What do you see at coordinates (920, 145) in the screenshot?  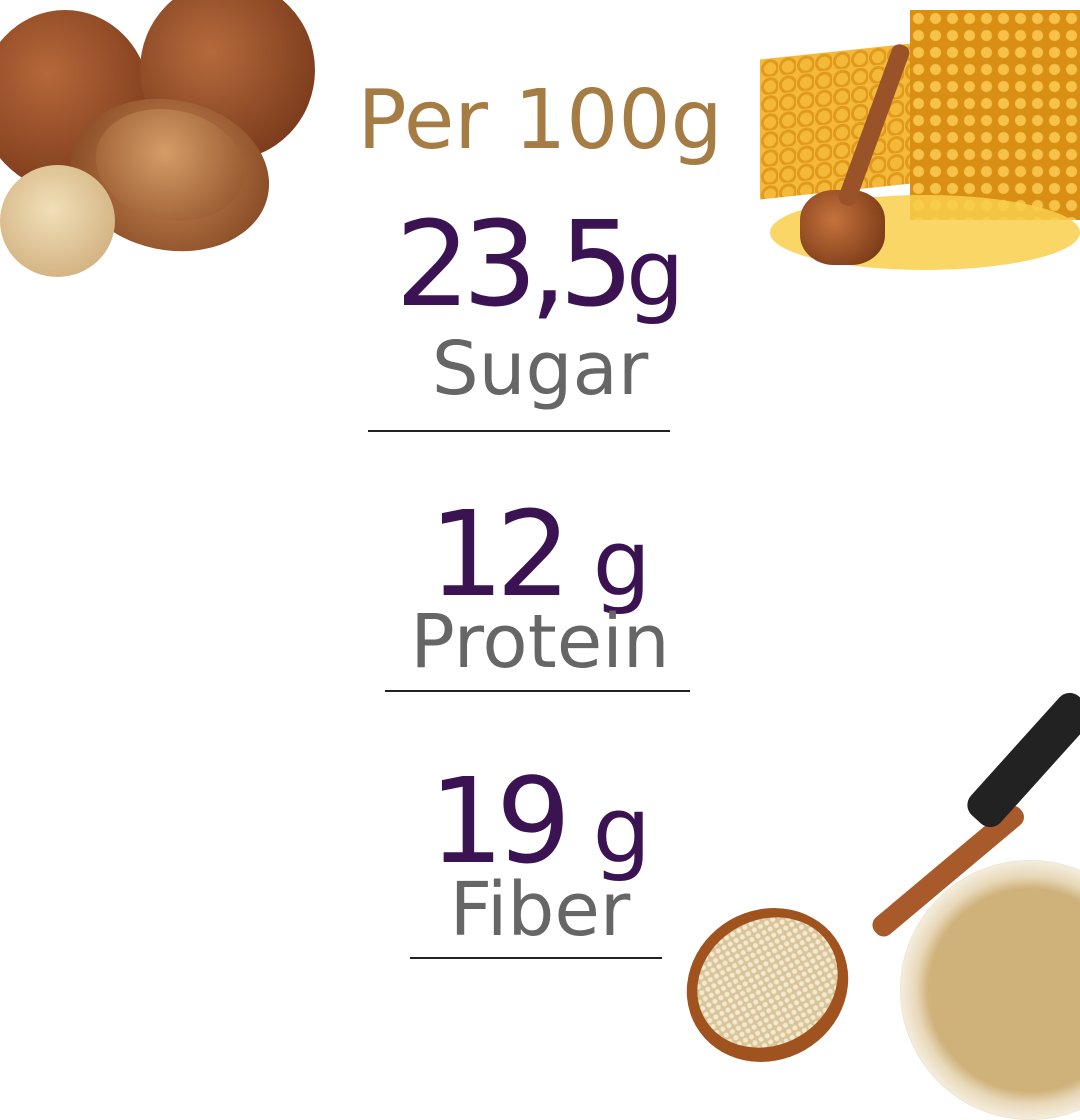 I see `honeycomb-image` at bounding box center [920, 145].